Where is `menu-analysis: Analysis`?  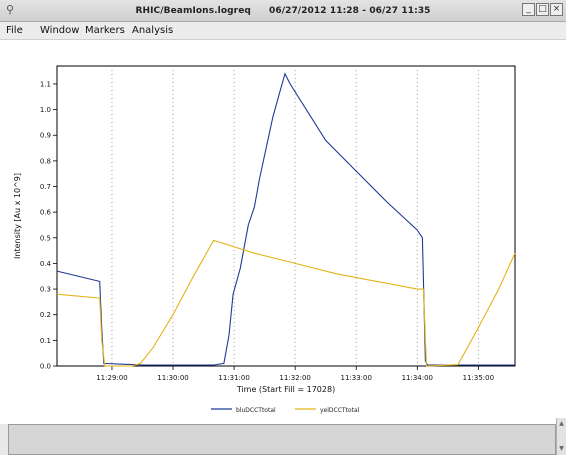 menu-analysis: Analysis is located at coordinates (153, 30).